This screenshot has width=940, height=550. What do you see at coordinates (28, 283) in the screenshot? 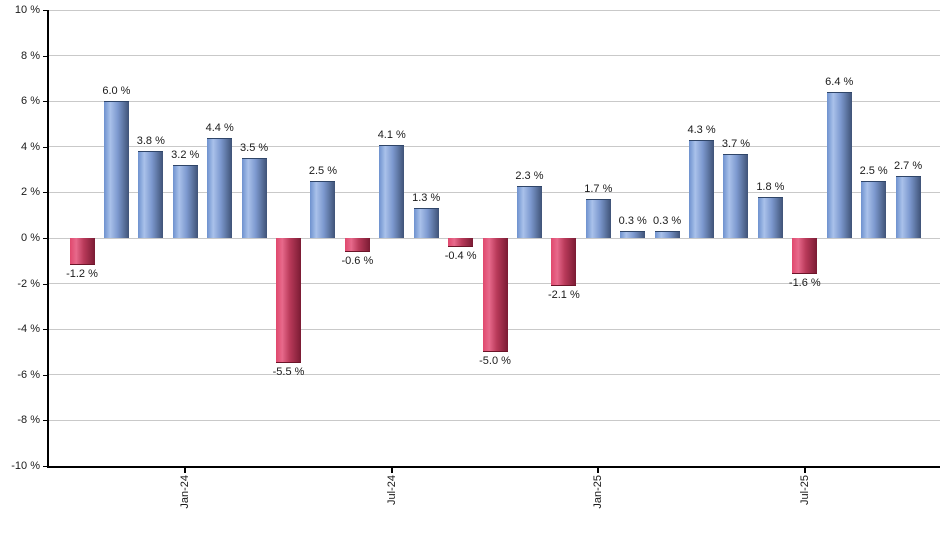
I see `y-tick-label: -2 %` at bounding box center [28, 283].